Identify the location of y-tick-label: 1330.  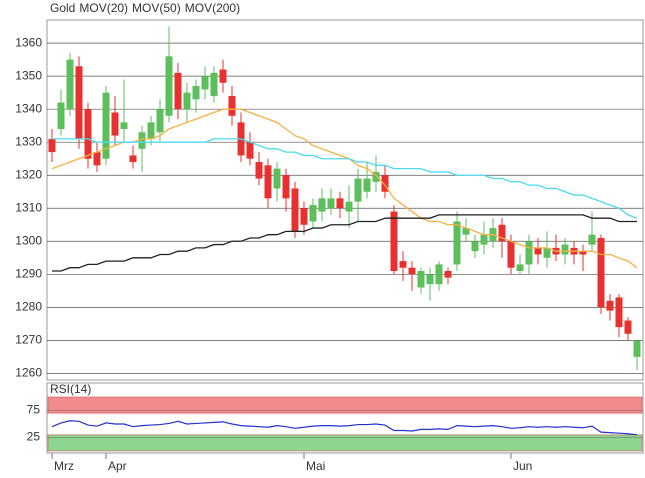
(28, 141).